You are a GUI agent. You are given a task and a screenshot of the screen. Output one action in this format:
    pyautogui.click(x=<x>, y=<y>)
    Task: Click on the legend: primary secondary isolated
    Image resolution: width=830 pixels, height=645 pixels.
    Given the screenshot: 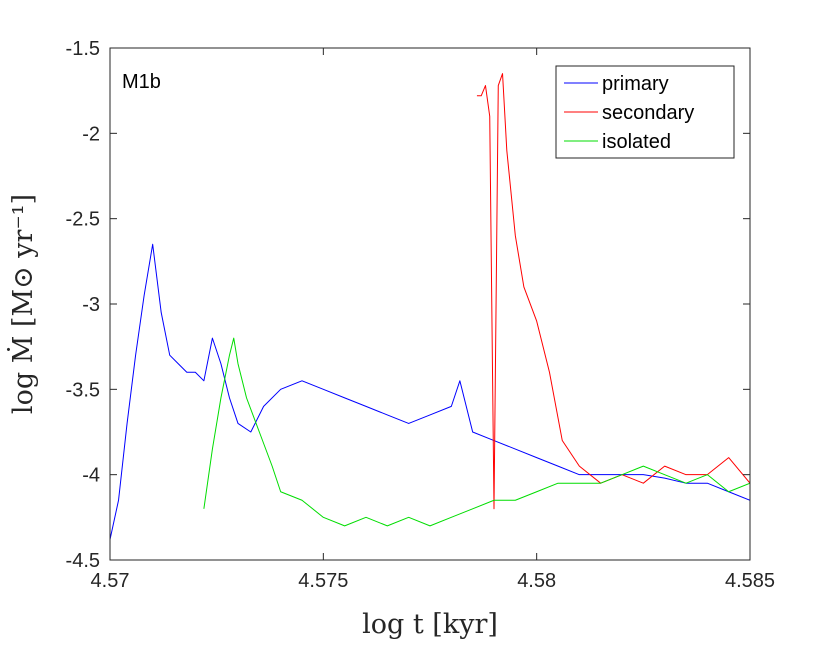 What is the action you would take?
    pyautogui.click(x=645, y=112)
    